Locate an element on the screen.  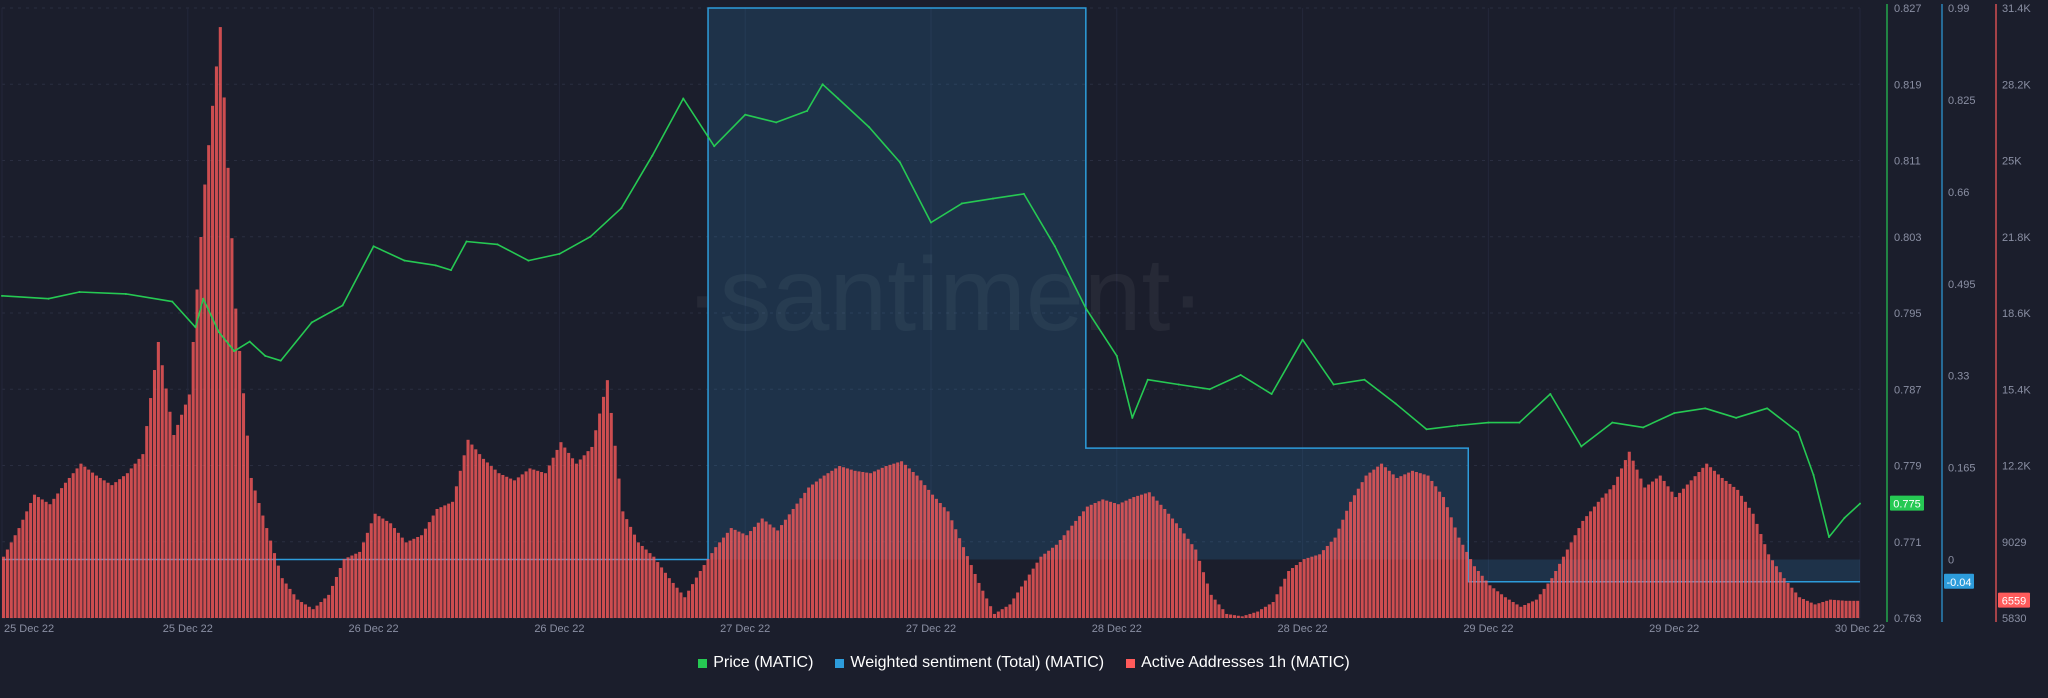
legend-swatch-price is located at coordinates (703, 663).